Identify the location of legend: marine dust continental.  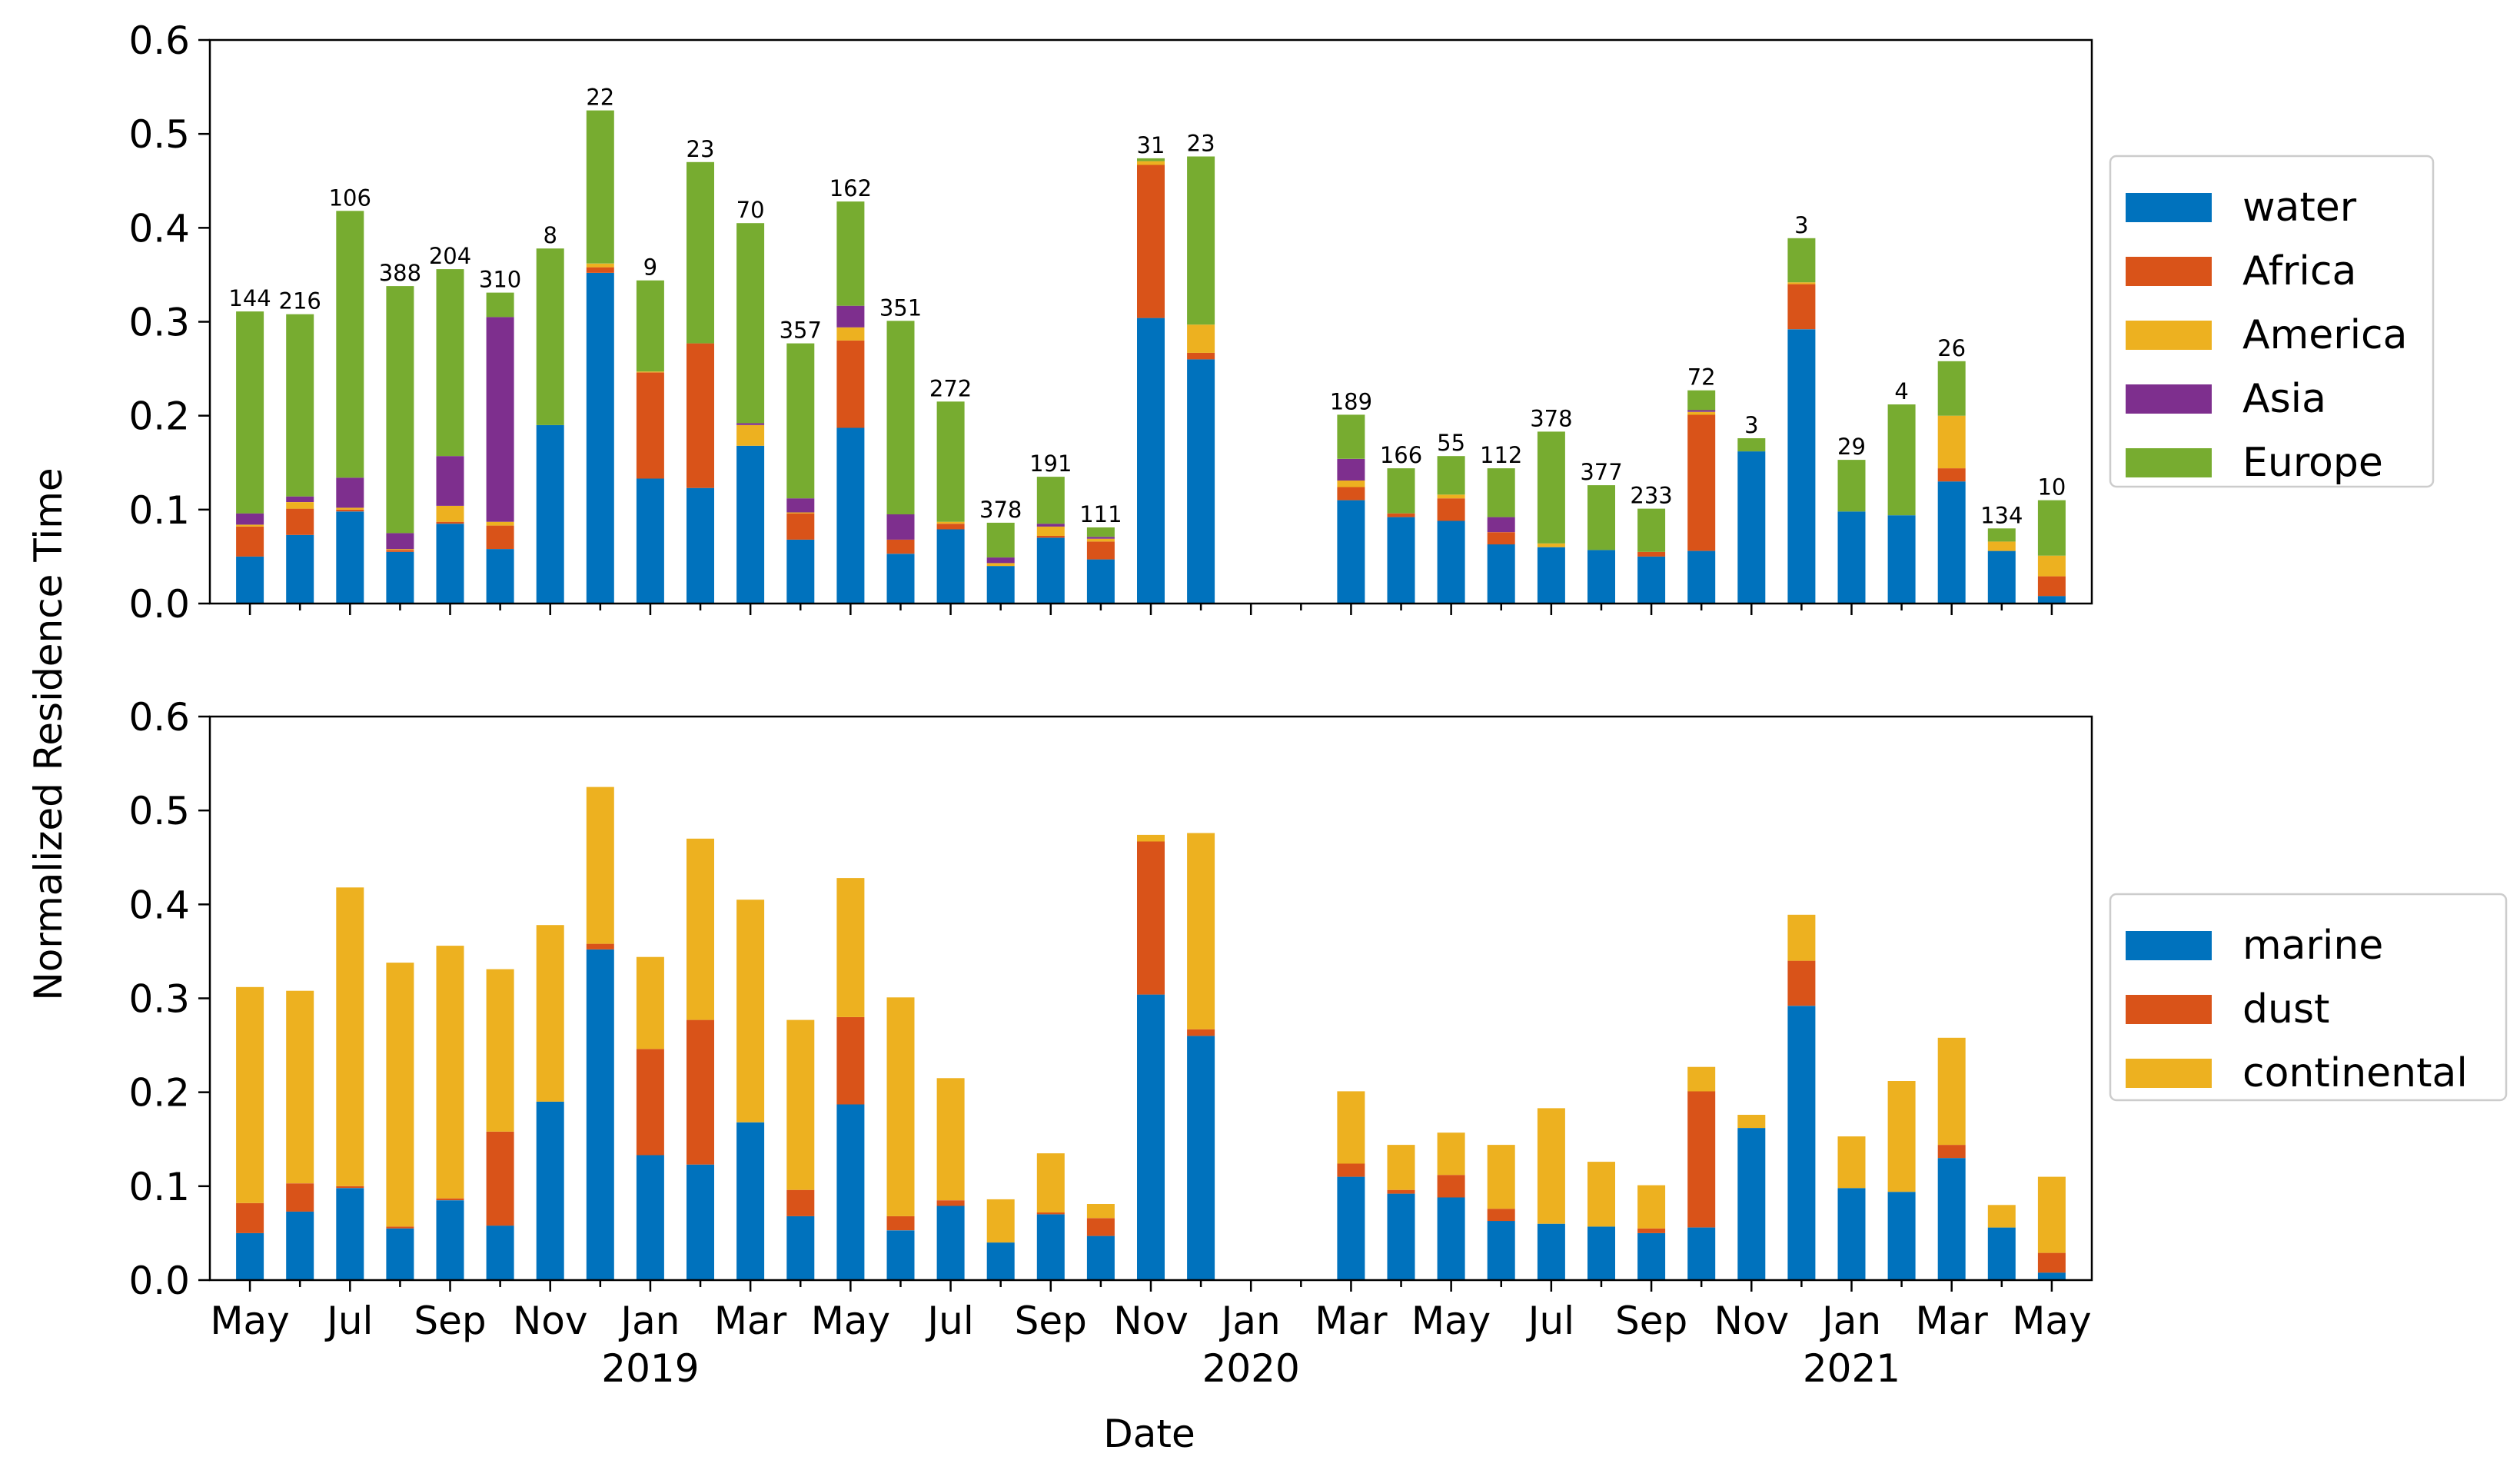
(2308, 997).